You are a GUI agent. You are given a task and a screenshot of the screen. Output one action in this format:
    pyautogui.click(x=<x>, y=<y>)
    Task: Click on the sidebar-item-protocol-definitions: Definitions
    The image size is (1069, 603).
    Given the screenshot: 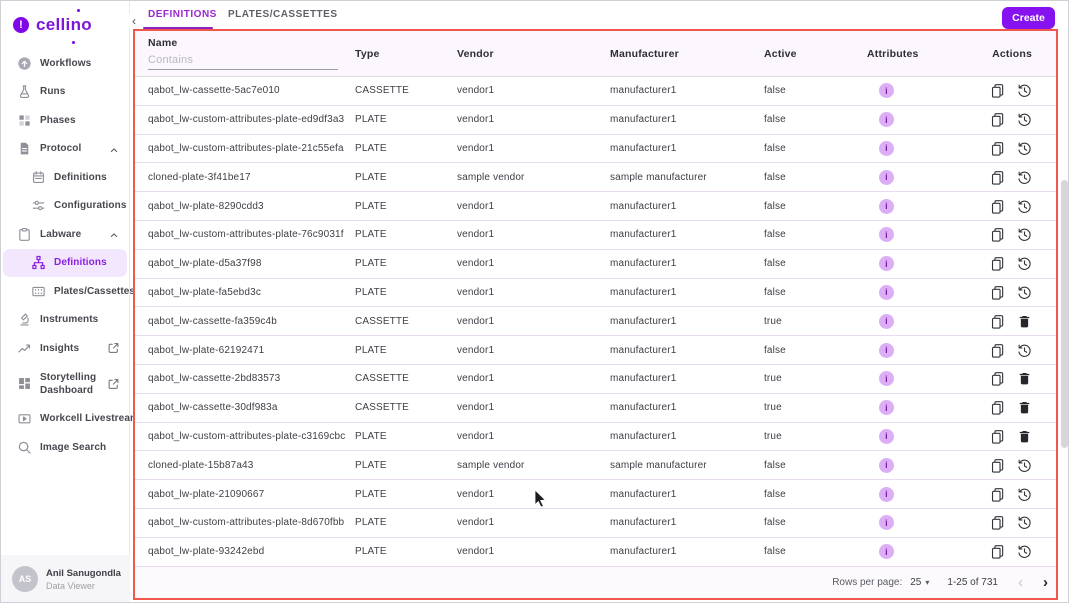 What is the action you would take?
    pyautogui.click(x=65, y=177)
    